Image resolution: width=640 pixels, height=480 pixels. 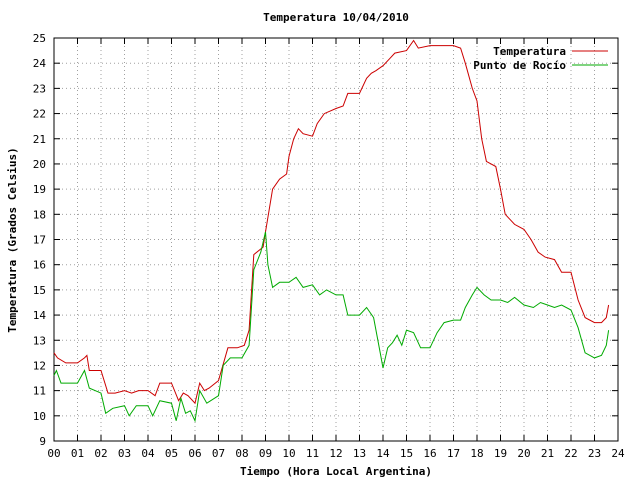 I want to click on y-tick-label: 17, so click(x=39, y=240).